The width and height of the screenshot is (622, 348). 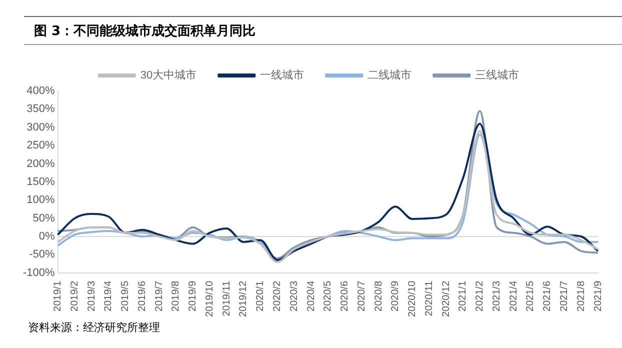 What do you see at coordinates (278, 296) in the screenshot?
I see `x-tick-label: 2020/2` at bounding box center [278, 296].